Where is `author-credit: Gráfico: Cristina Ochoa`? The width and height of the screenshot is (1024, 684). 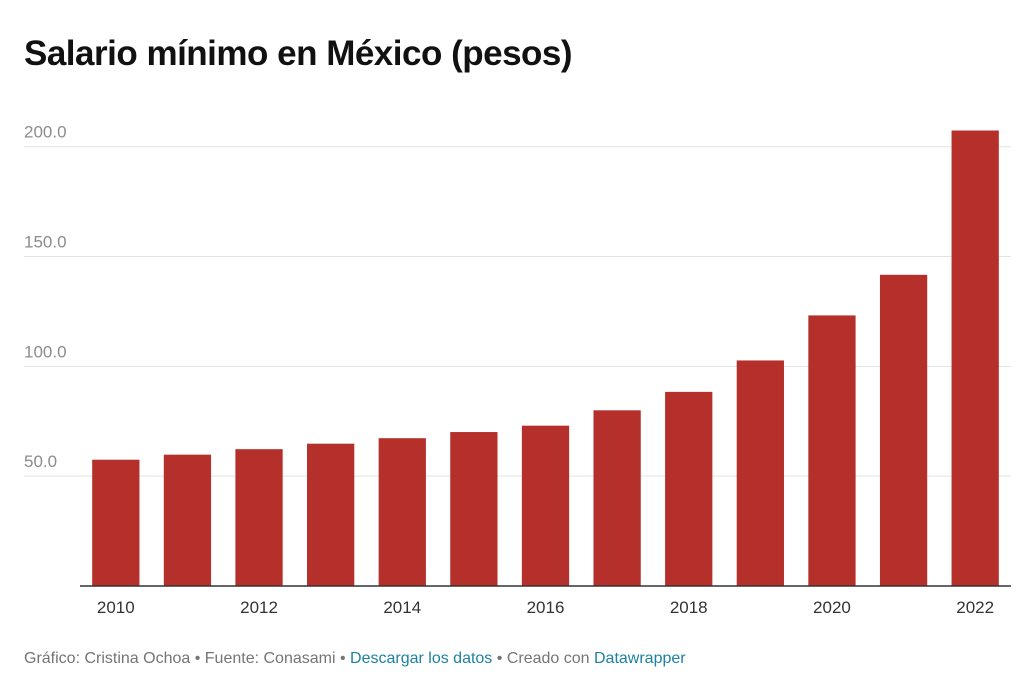
author-credit: Gráfico: Cristina Ochoa is located at coordinates (107, 658).